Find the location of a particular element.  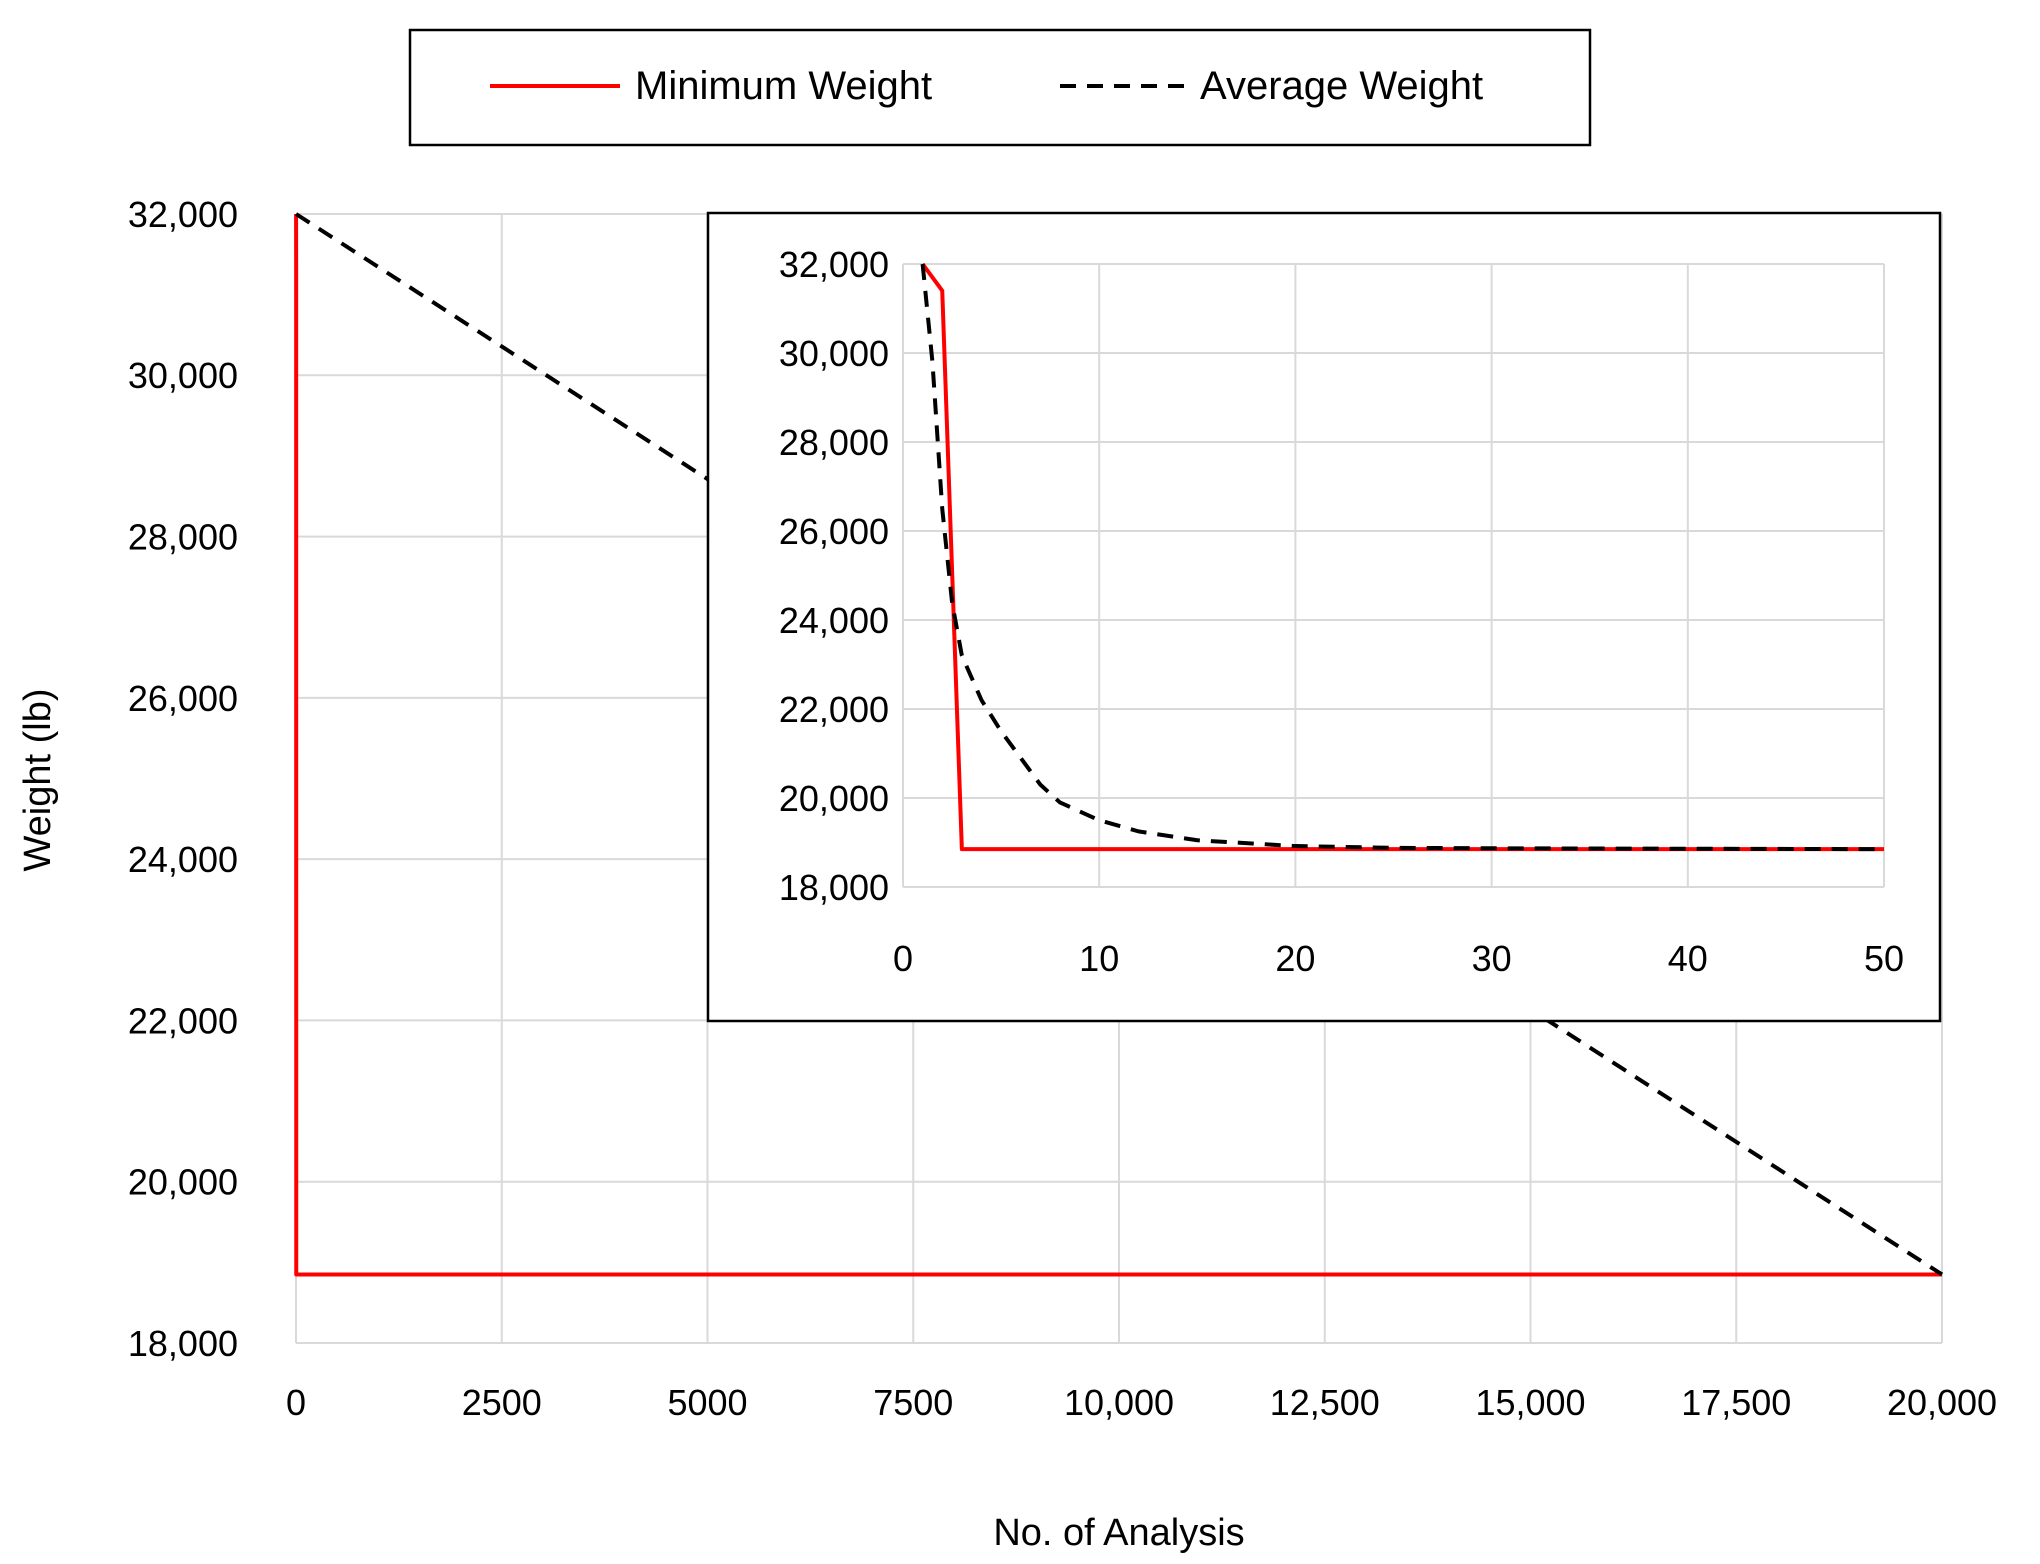

inset-y-tick-label: 22,000 is located at coordinates (834, 709).